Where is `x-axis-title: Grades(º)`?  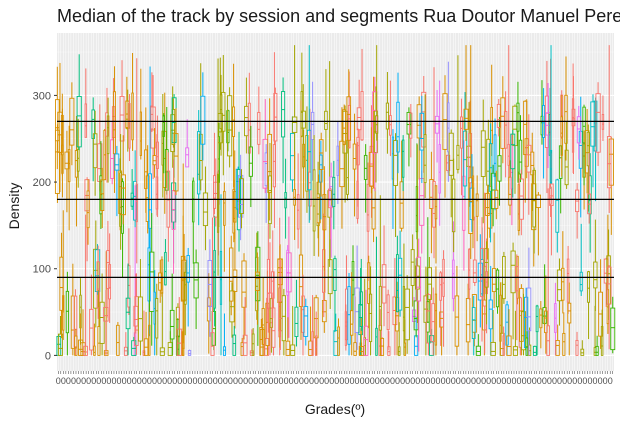 x-axis-title: Grades(º) is located at coordinates (335, 409).